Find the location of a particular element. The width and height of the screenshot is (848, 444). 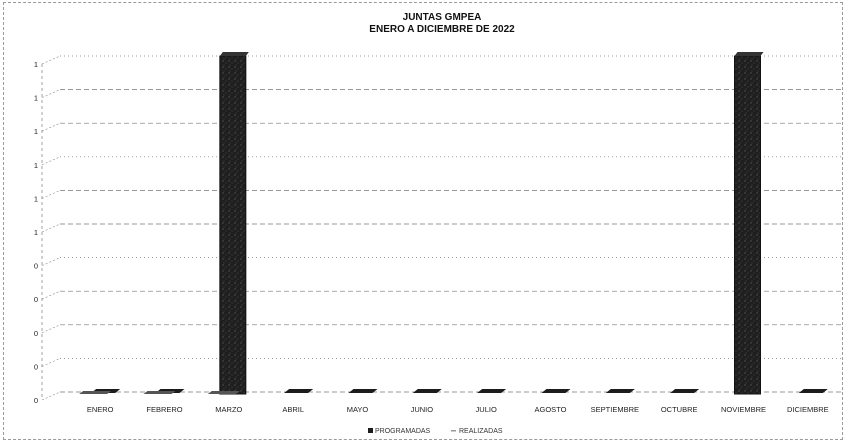

x-category-label: DICIEMBRE is located at coordinates (808, 409).